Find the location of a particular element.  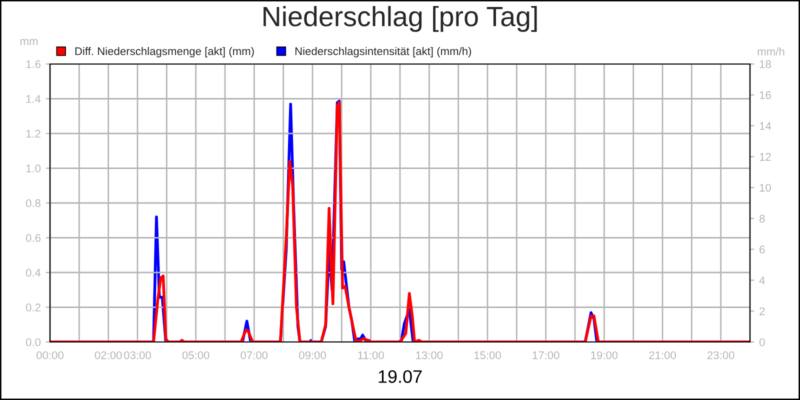

x-tick-label: 07:00 is located at coordinates (254, 355).